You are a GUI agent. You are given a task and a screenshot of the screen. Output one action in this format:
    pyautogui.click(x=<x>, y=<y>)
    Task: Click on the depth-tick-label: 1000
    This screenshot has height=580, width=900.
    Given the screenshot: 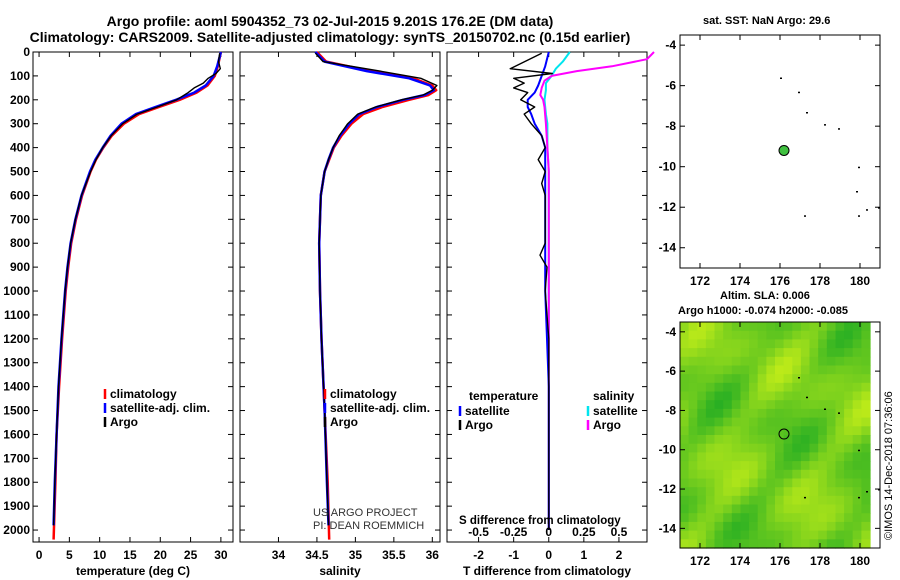 What is the action you would take?
    pyautogui.click(x=16, y=291)
    